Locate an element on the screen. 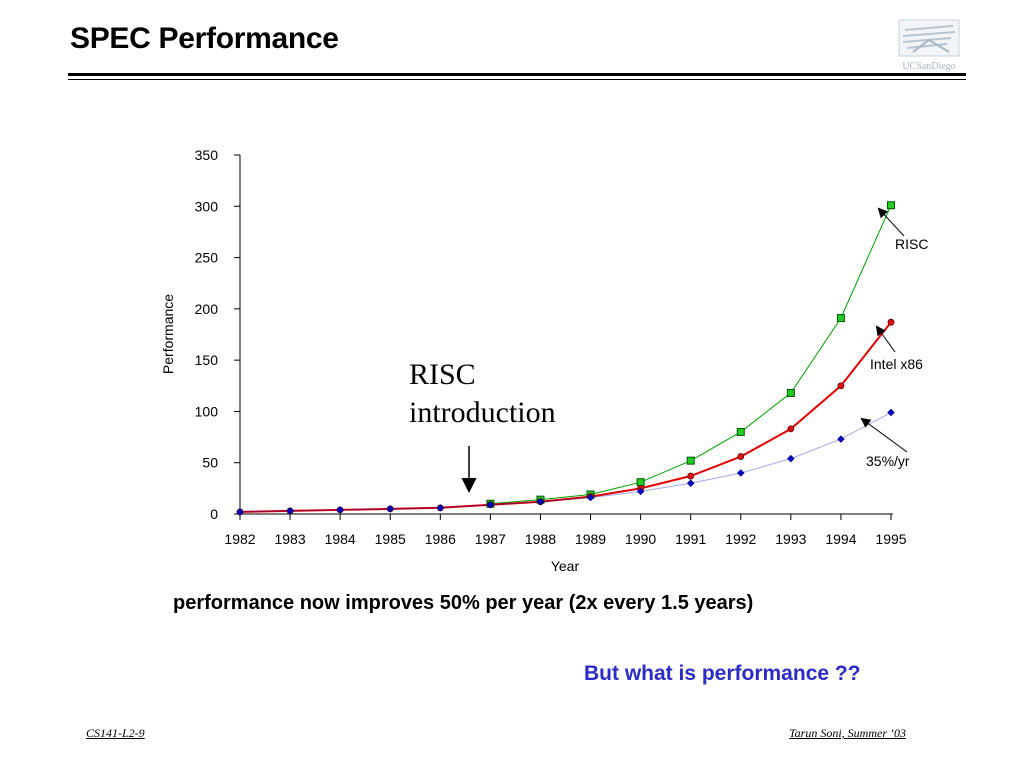 The width and height of the screenshot is (1024, 768). y-tick-label: 100 is located at coordinates (207, 411).